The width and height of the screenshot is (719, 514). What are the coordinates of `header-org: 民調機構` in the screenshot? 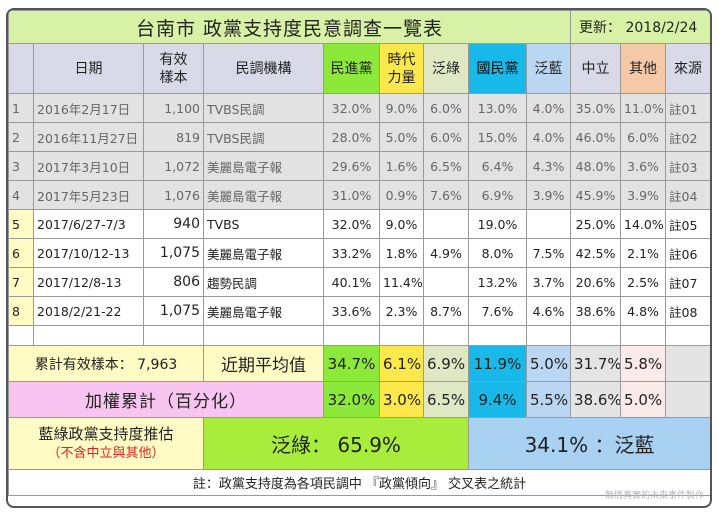 It's located at (263, 68).